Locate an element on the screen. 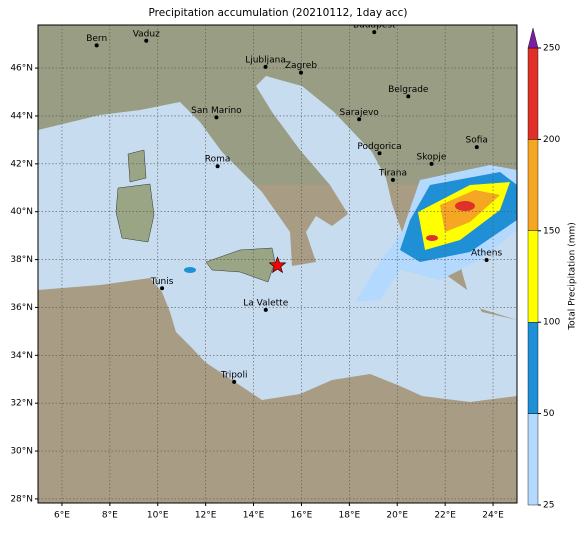 The image size is (586, 533). y-tick-label: 34°N is located at coordinates (21, 356).